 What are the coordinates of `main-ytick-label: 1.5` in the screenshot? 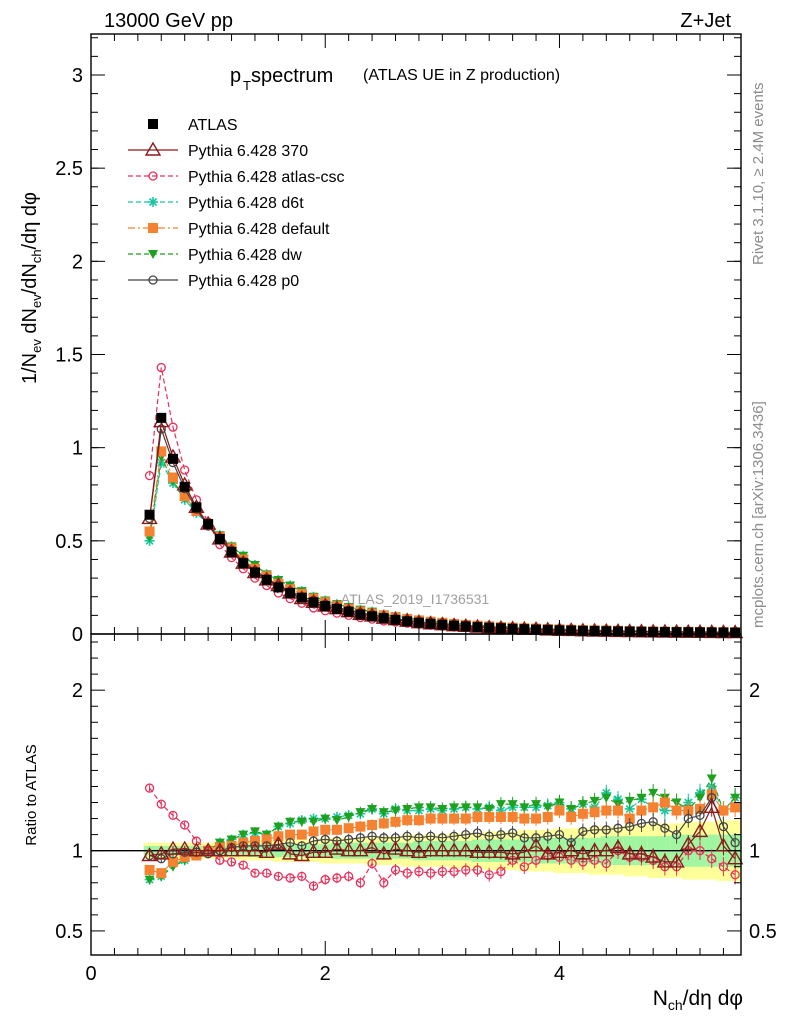 It's located at (69, 355).